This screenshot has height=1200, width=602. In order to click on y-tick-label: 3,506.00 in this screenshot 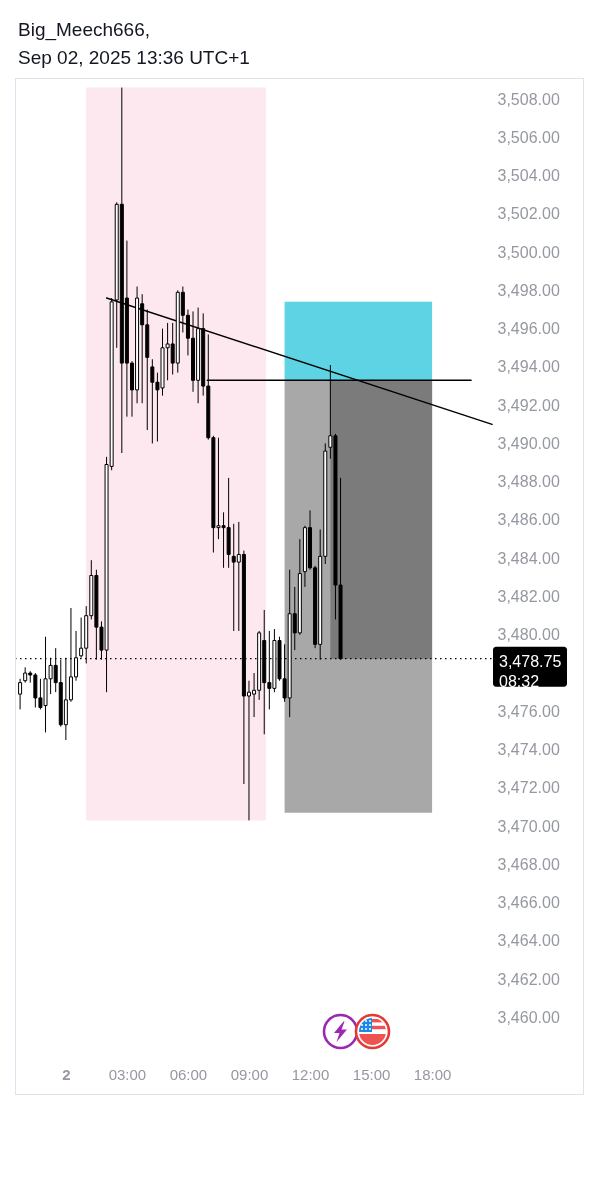, I will do `click(528, 137)`.